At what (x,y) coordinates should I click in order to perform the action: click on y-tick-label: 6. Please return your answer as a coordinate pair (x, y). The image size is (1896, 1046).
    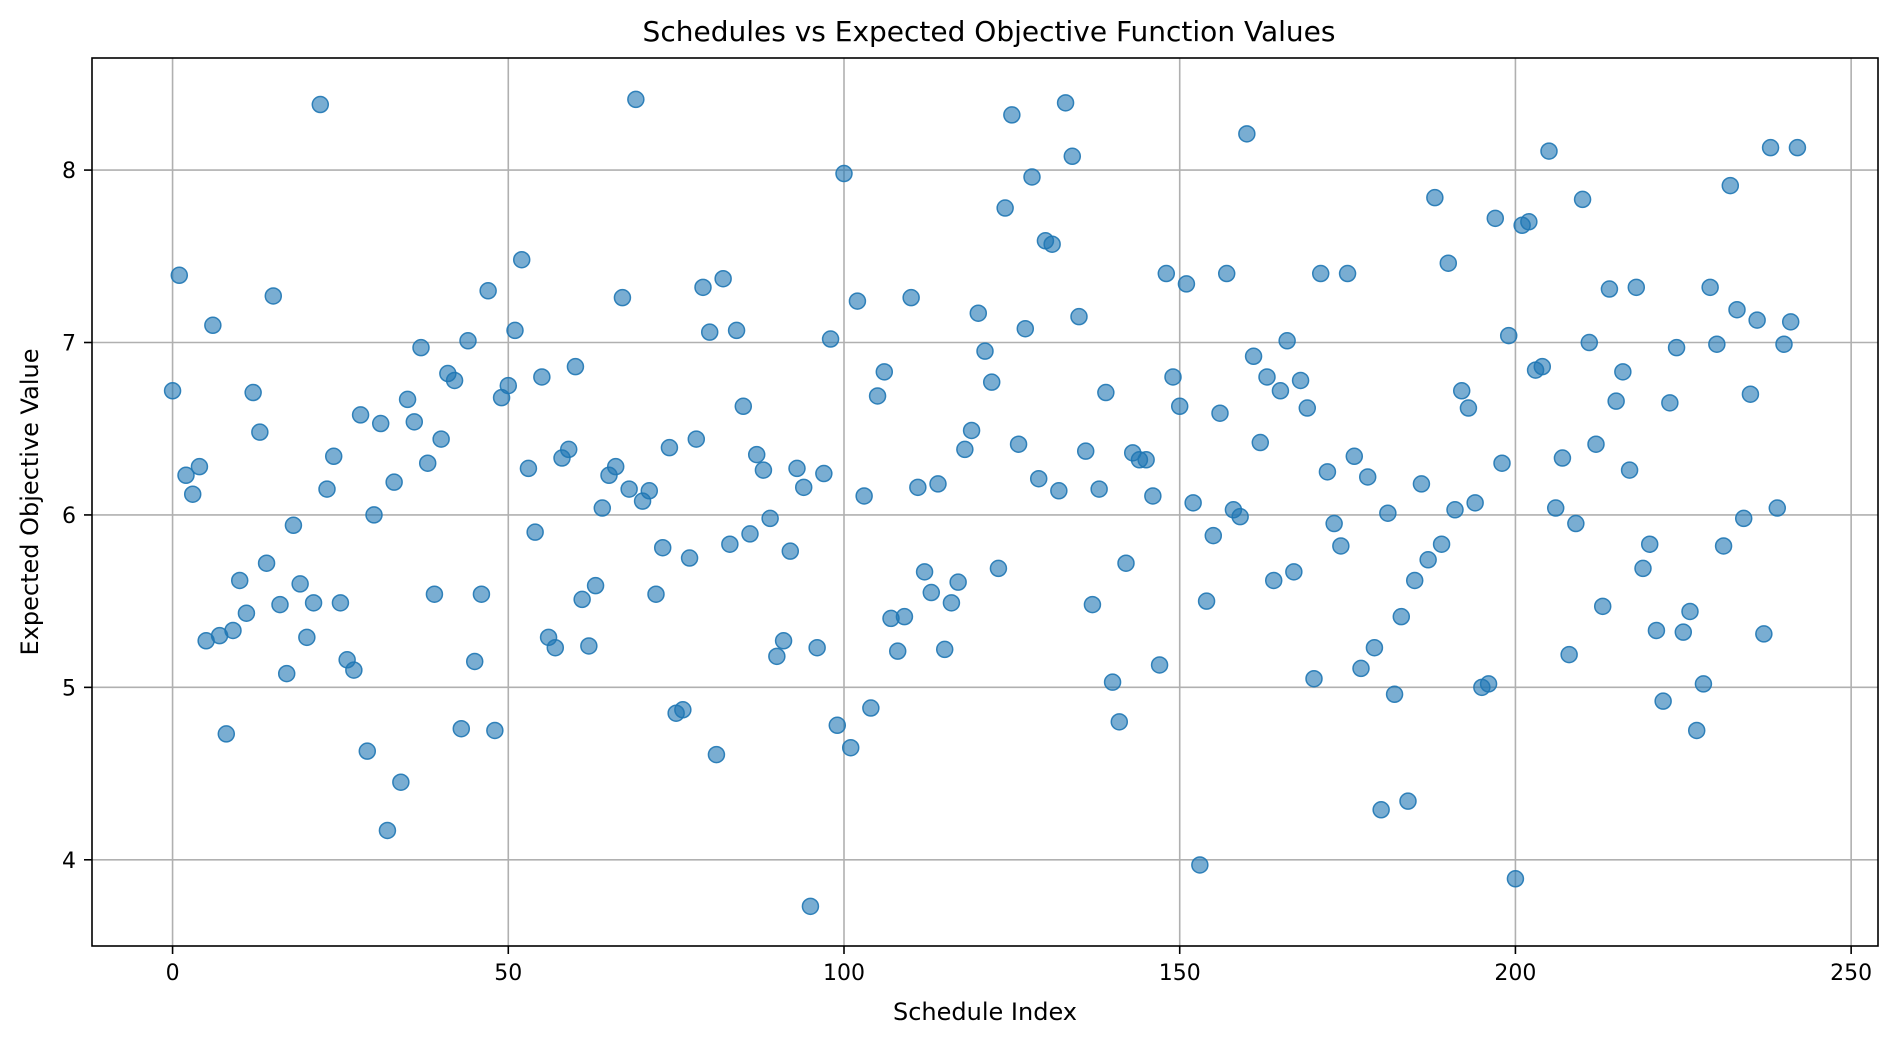
    Looking at the image, I should click on (69, 516).